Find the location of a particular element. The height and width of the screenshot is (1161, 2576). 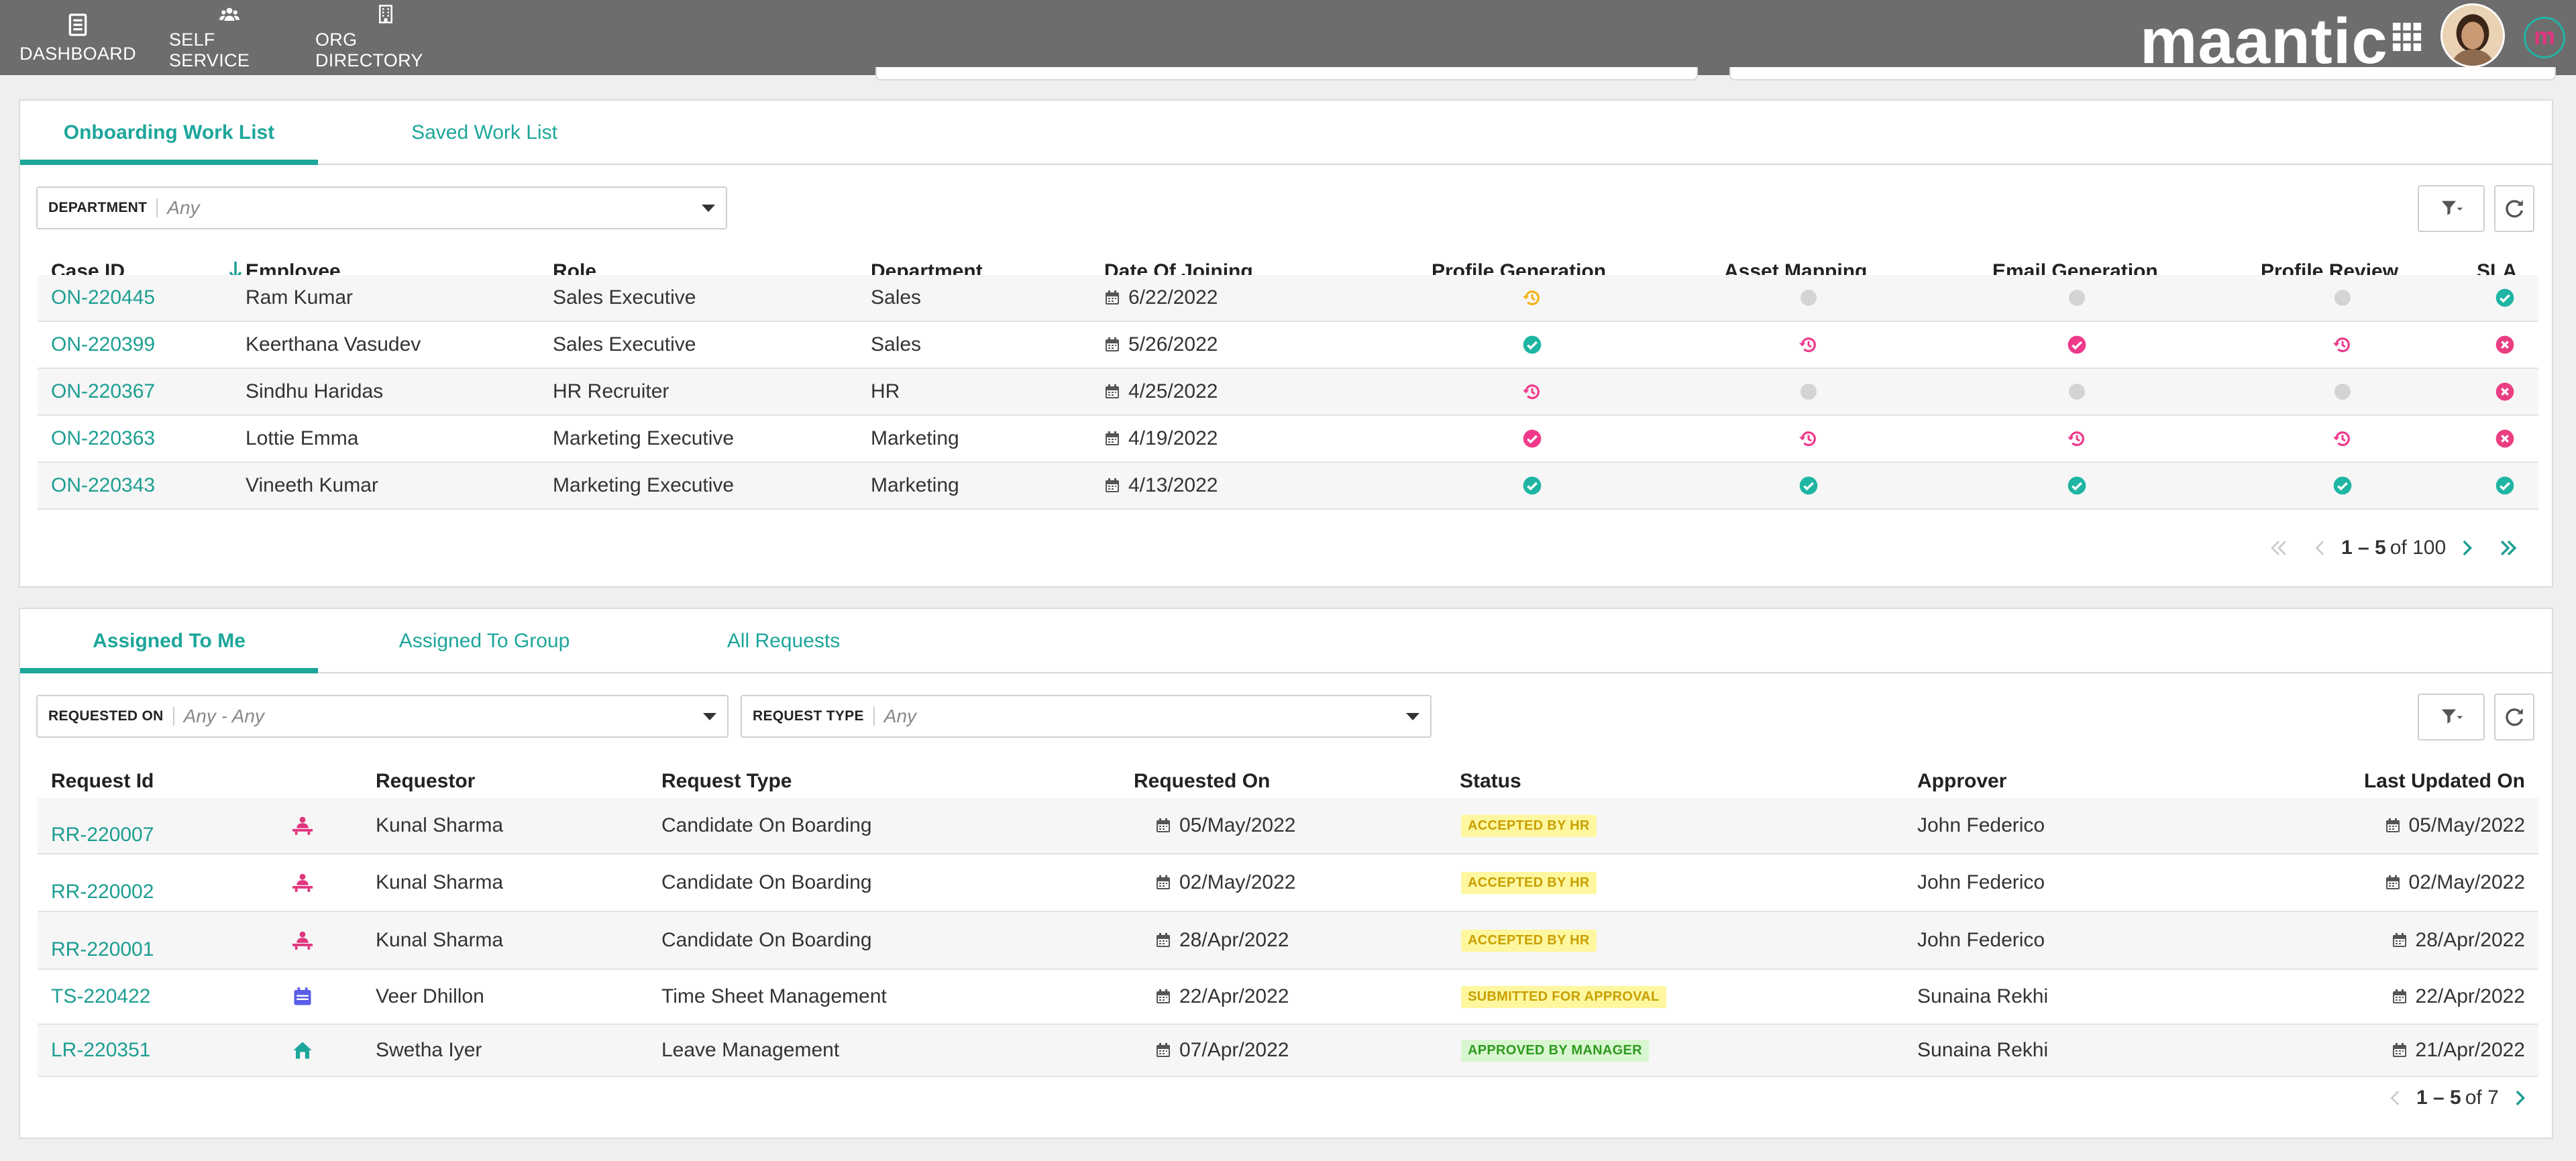

role: Sales Executive is located at coordinates (624, 344).